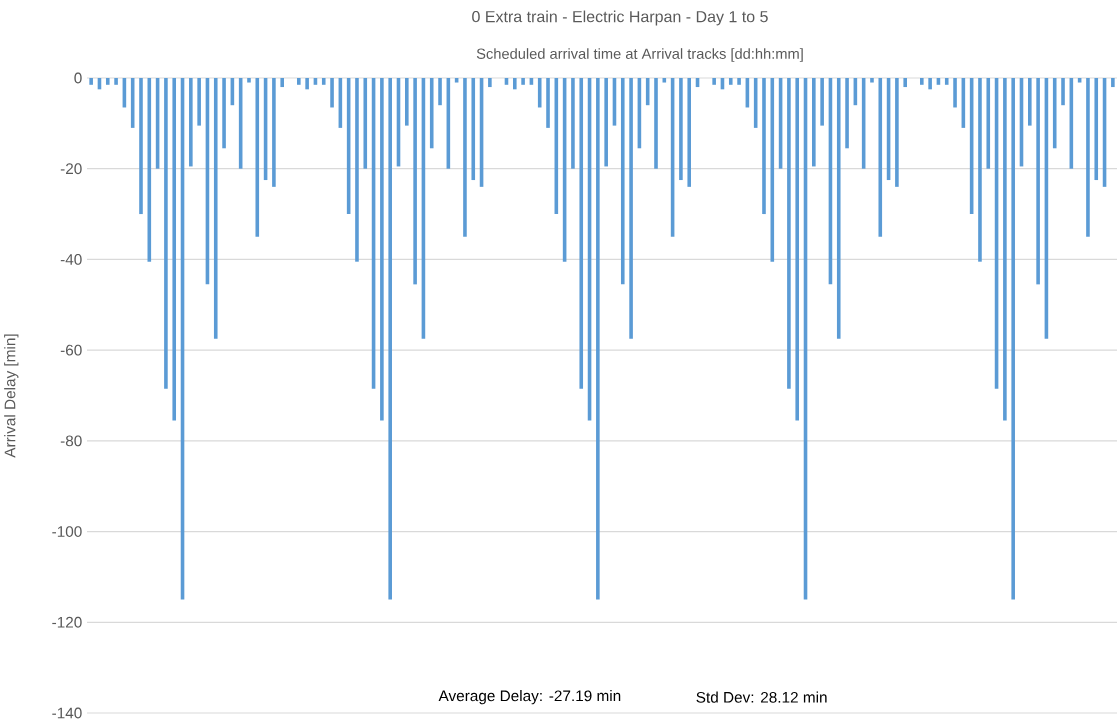  What do you see at coordinates (78, 78) in the screenshot?
I see `y-tick-label: 0` at bounding box center [78, 78].